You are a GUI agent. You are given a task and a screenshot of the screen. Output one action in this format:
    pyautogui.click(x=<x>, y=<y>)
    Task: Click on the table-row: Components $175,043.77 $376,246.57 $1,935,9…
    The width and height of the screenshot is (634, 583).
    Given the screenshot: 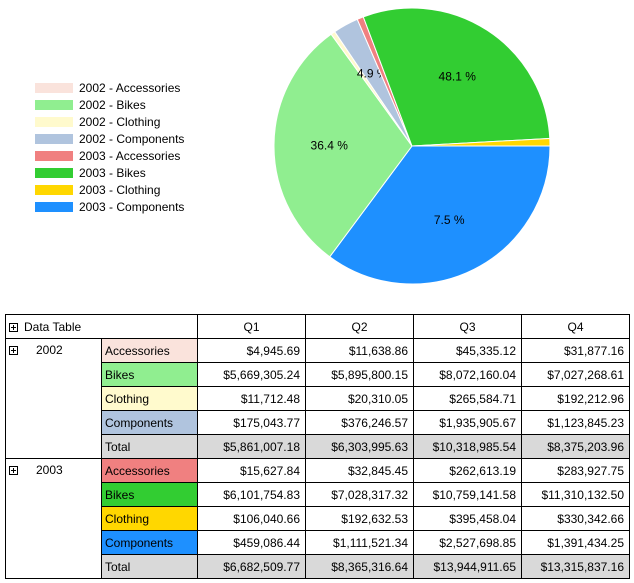 What is the action you would take?
    pyautogui.click(x=318, y=422)
    